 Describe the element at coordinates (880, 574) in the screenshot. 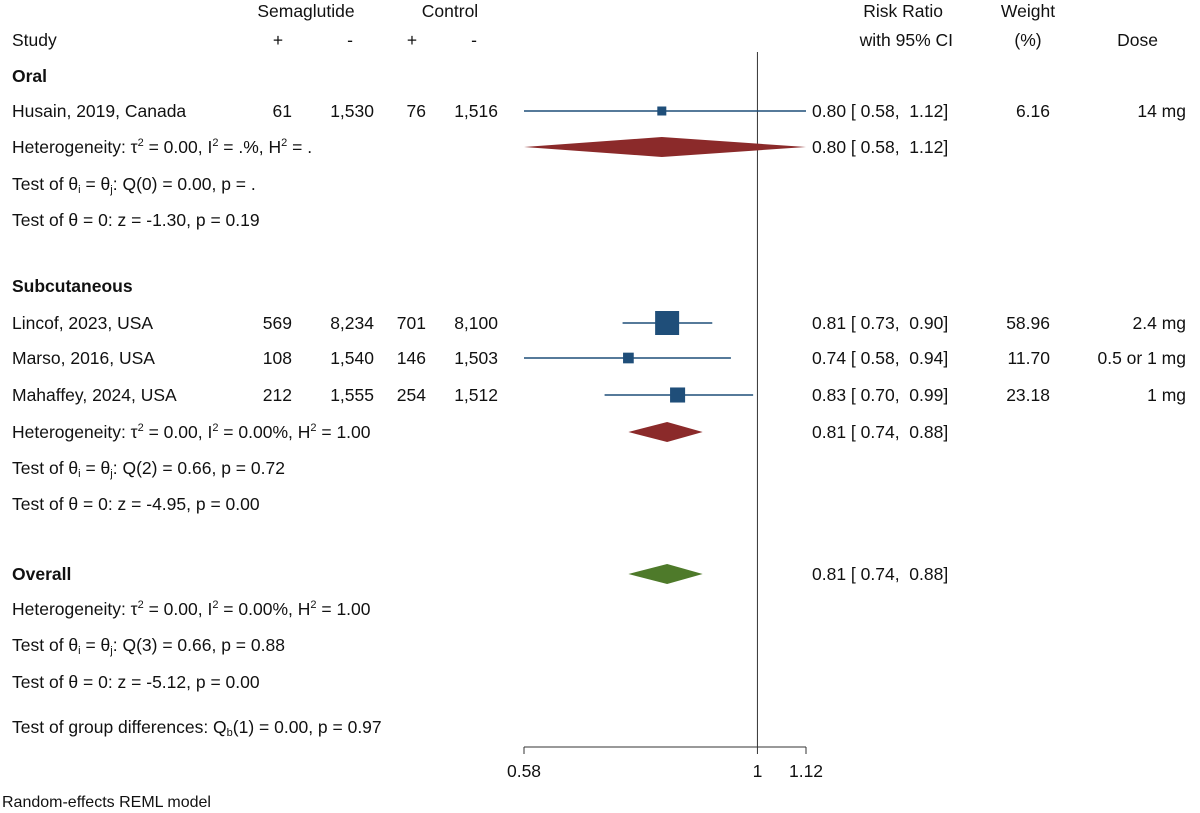

I see `overall-risk-ratio-ci: 0.81 [ 0.74, 0.88]` at that location.